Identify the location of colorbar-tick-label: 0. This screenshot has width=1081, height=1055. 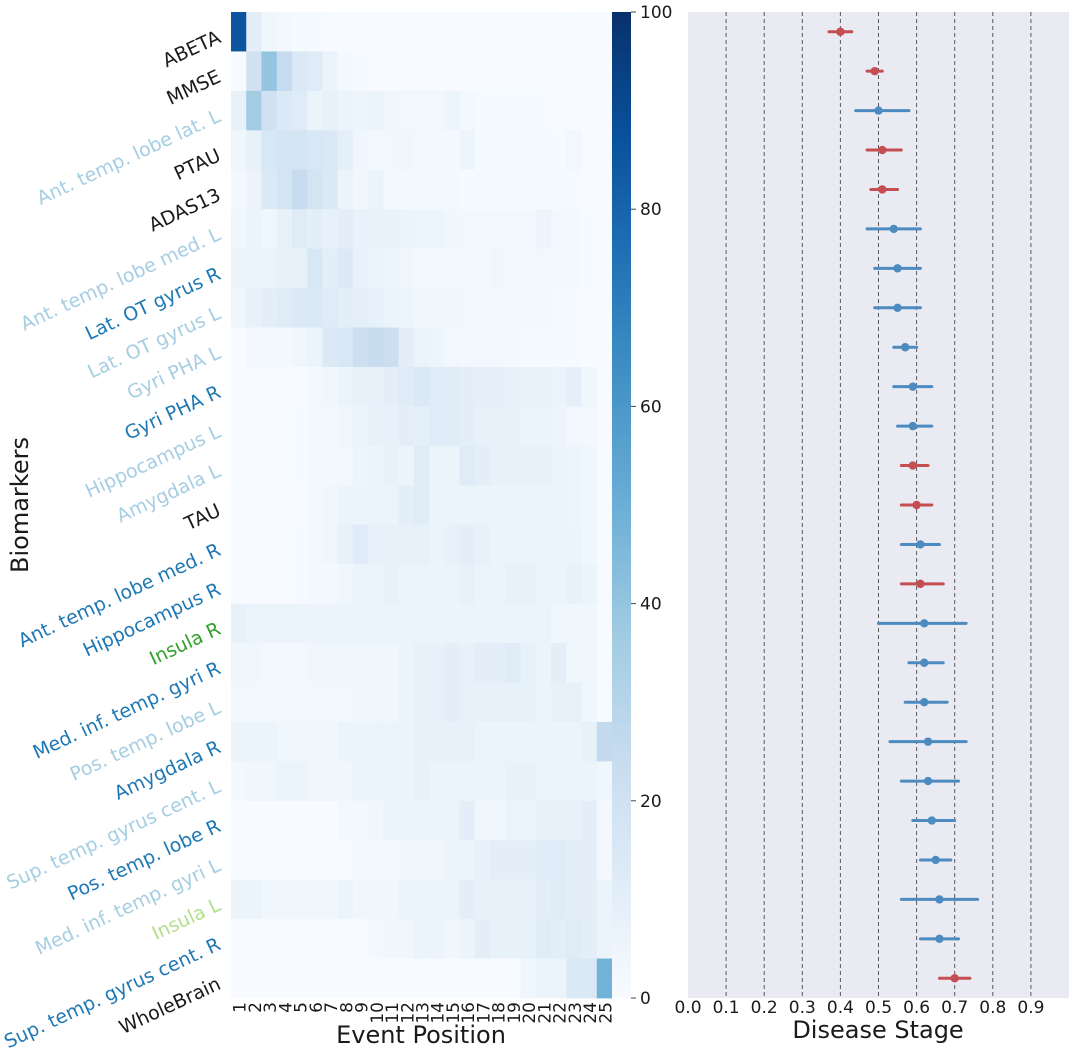
(645, 999).